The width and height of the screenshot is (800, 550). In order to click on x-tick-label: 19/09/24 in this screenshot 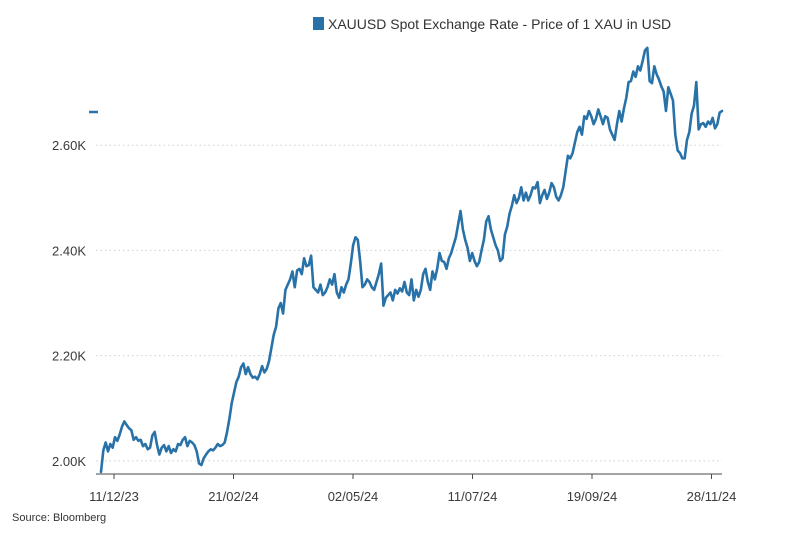, I will do `click(592, 496)`.